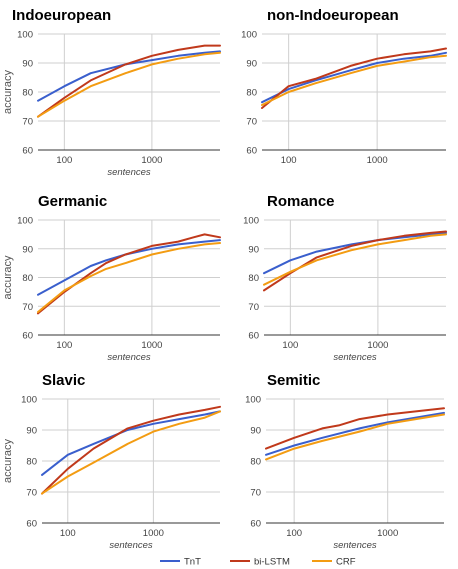  I want to click on panel-title: Romance, so click(301, 201).